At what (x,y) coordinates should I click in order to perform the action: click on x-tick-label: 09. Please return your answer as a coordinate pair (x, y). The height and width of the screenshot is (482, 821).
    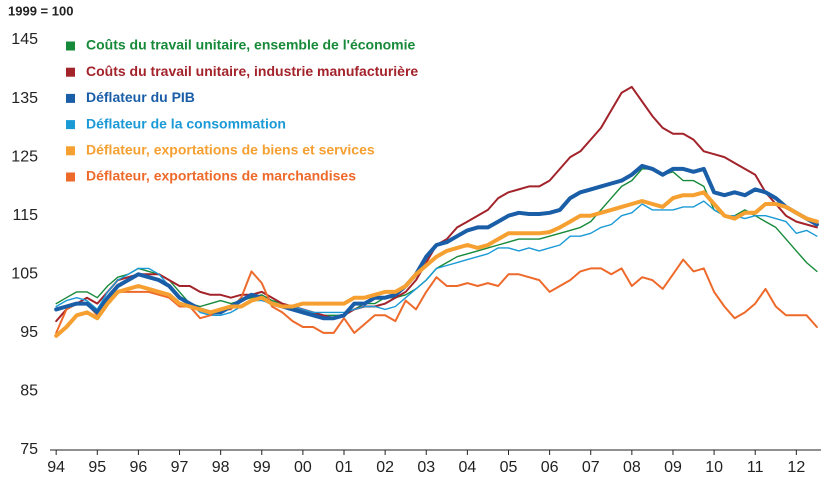
    Looking at the image, I should click on (673, 467).